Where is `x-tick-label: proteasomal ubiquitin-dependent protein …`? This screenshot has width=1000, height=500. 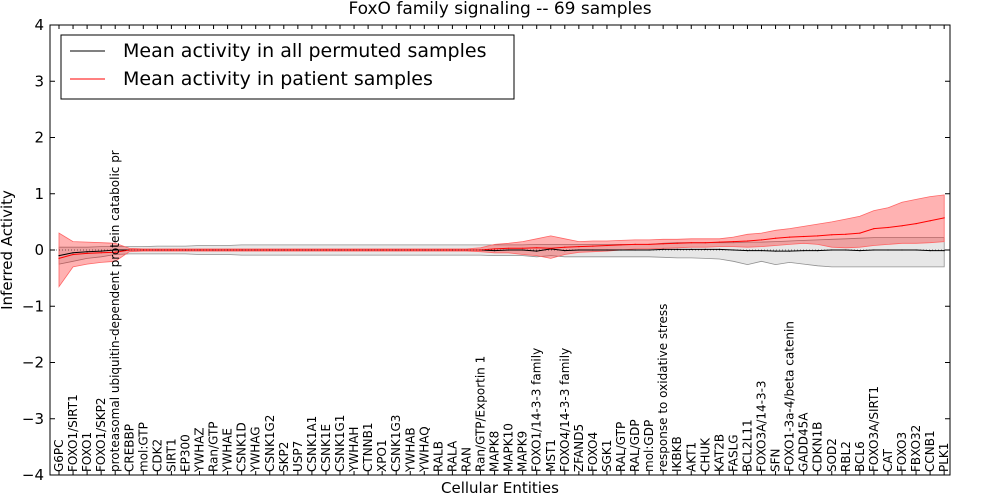 x-tick-label: proteasomal ubiquitin-dependent protein … is located at coordinates (115, 311).